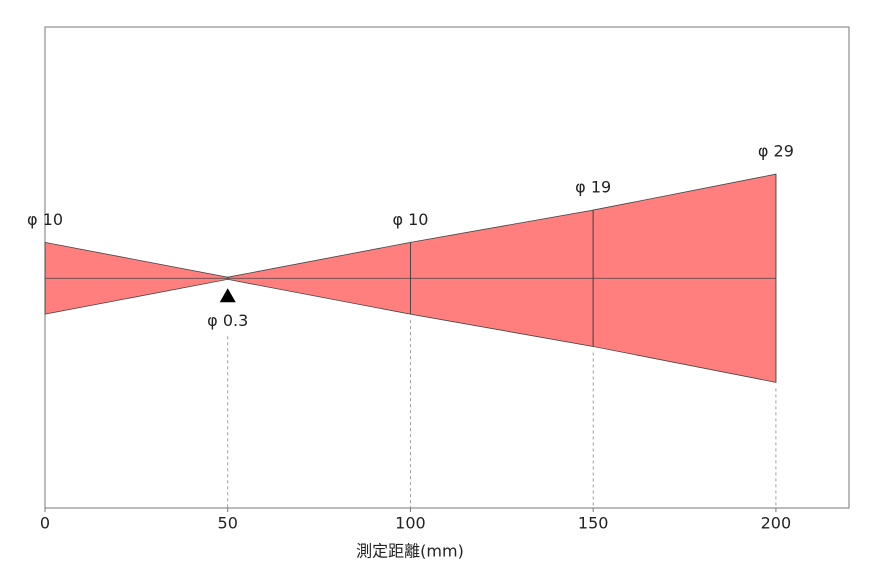  Describe the element at coordinates (776, 523) in the screenshot. I see `x-tick-label: 200` at that location.